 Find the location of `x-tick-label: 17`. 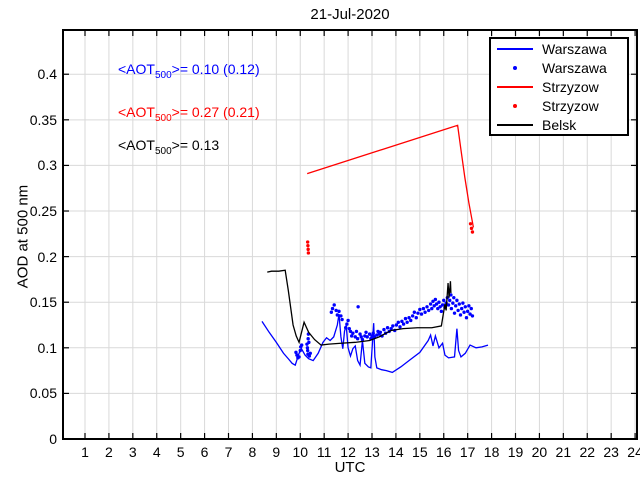

x-tick-label: 17 is located at coordinates (467, 452).